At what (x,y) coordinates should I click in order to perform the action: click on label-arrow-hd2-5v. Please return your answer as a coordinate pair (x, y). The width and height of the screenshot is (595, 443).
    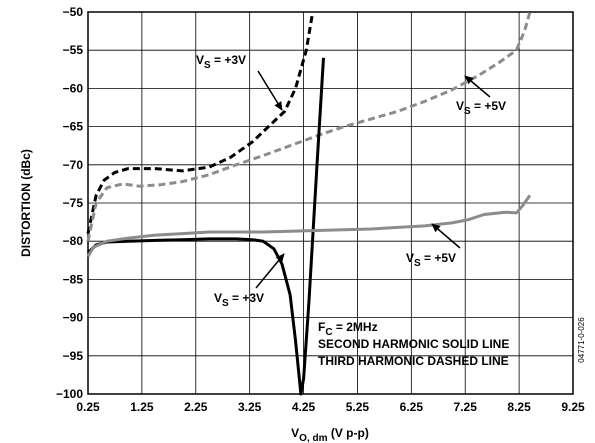
    Looking at the image, I should click on (446, 236).